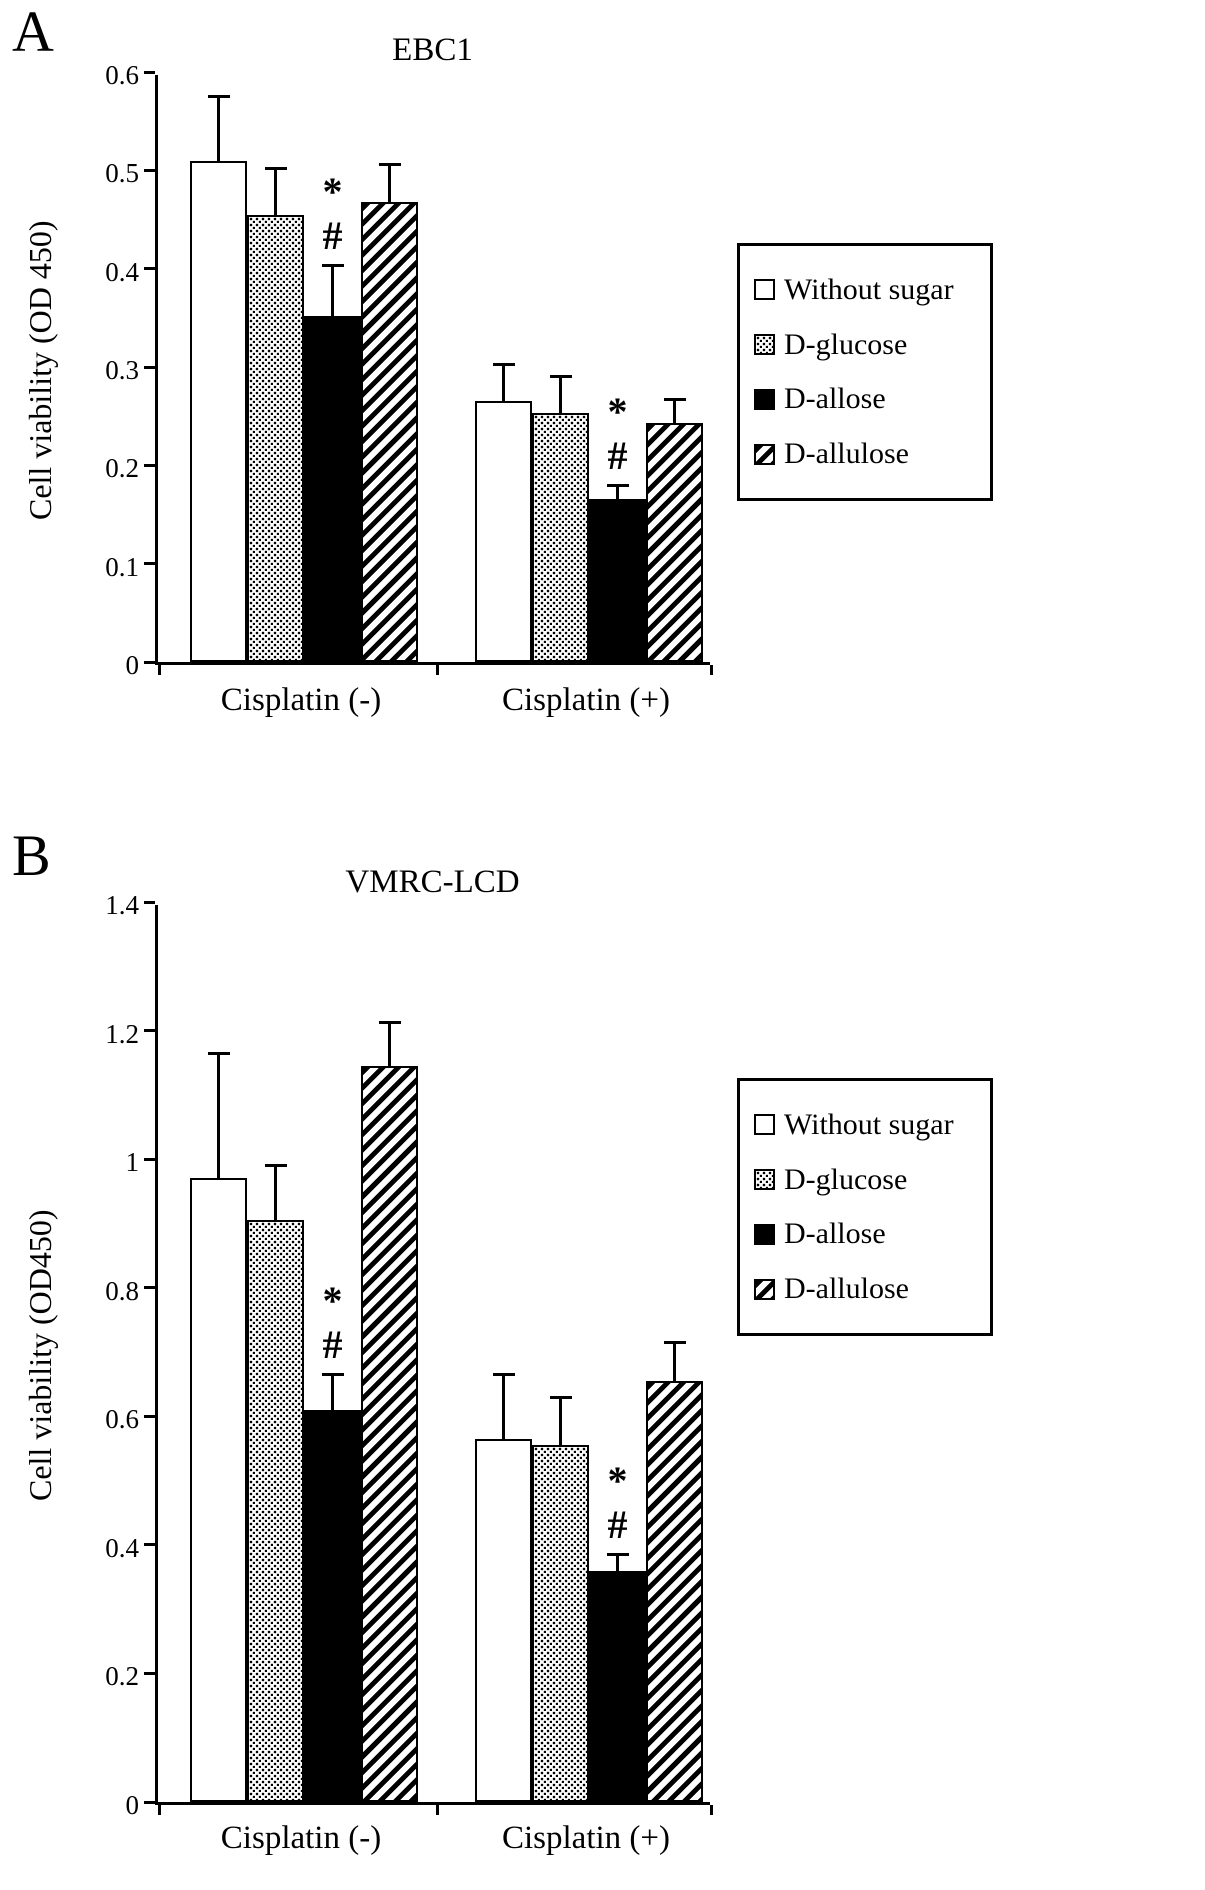  Describe the element at coordinates (132, 1805) in the screenshot. I see `y-tick-label: 0` at that location.